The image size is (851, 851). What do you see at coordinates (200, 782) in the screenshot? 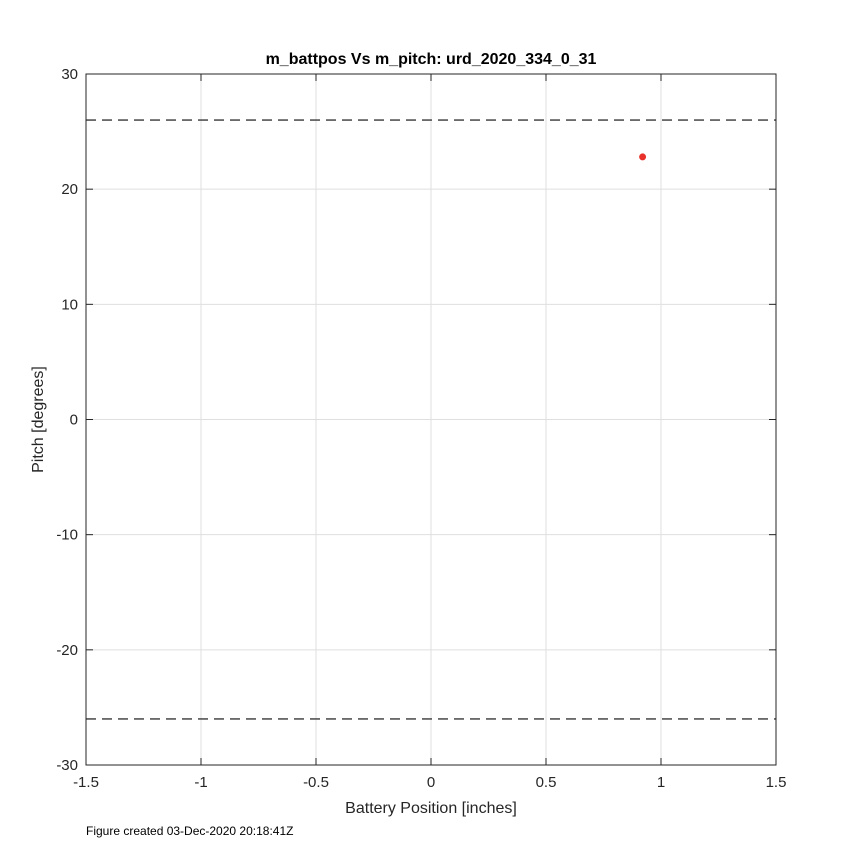
I see `x-tick-label: -1` at bounding box center [200, 782].